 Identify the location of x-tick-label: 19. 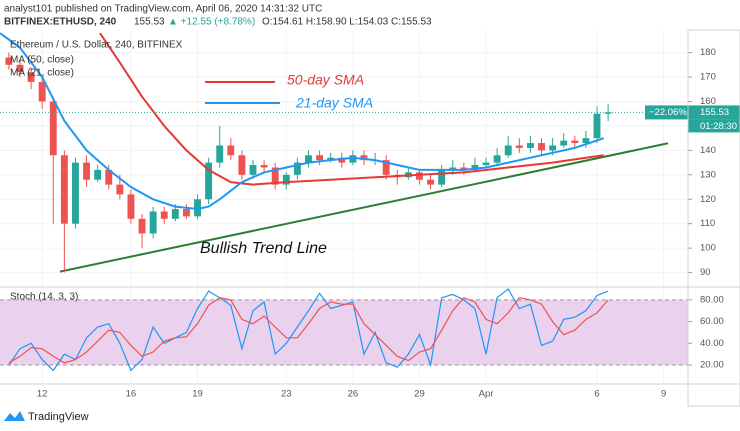
(197, 394).